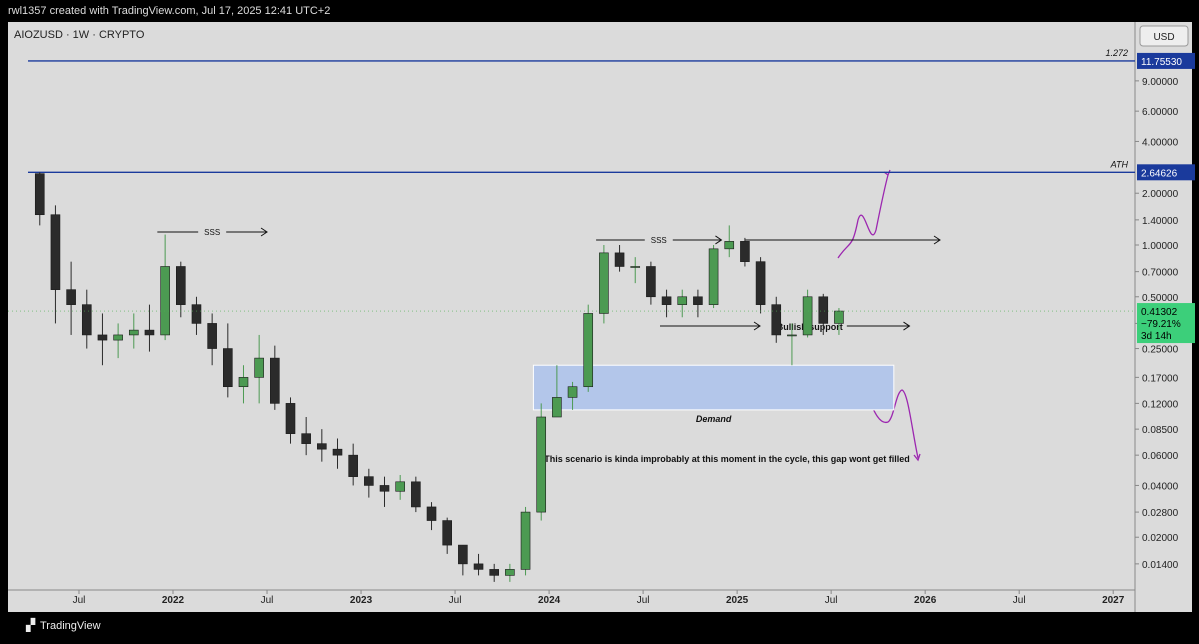 The height and width of the screenshot is (644, 1199). I want to click on y-tick-label: 2.00000, so click(1160, 194).